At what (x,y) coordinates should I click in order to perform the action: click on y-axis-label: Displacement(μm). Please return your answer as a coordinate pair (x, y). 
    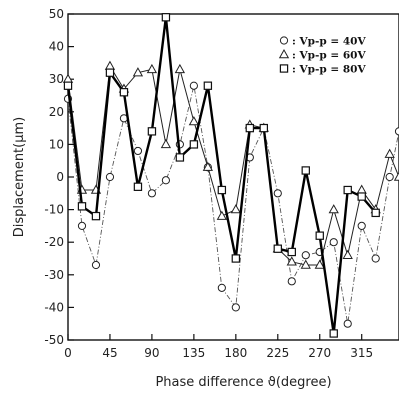
    Looking at the image, I should click on (19, 177).